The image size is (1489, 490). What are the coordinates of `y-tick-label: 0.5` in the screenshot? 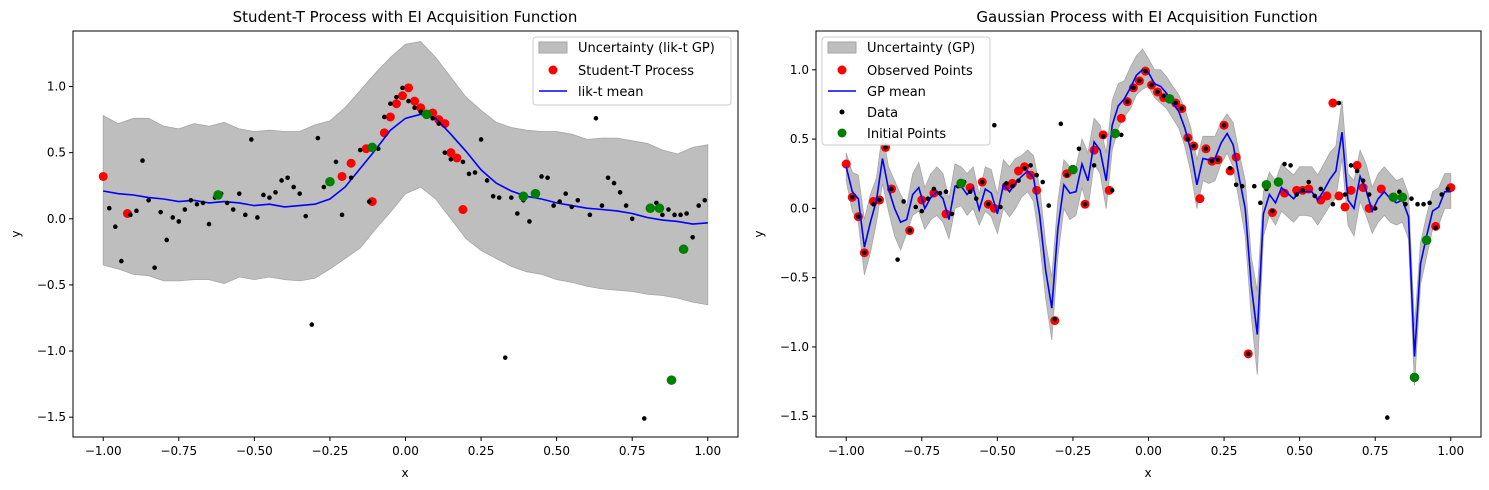 It's located at (799, 139).